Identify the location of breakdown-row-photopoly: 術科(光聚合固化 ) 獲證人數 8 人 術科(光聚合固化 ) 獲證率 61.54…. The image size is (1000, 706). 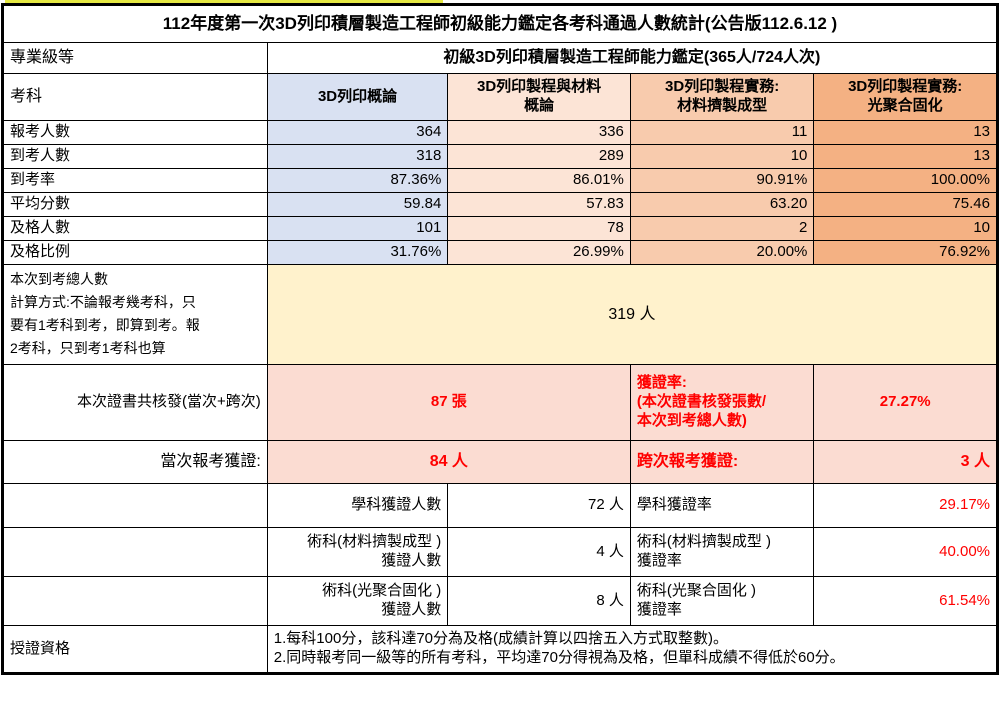
(500, 601).